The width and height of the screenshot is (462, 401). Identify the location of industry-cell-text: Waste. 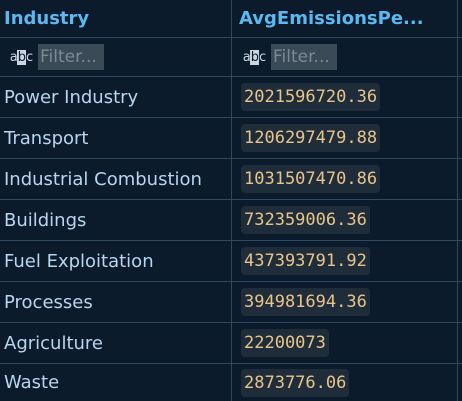
(32, 382).